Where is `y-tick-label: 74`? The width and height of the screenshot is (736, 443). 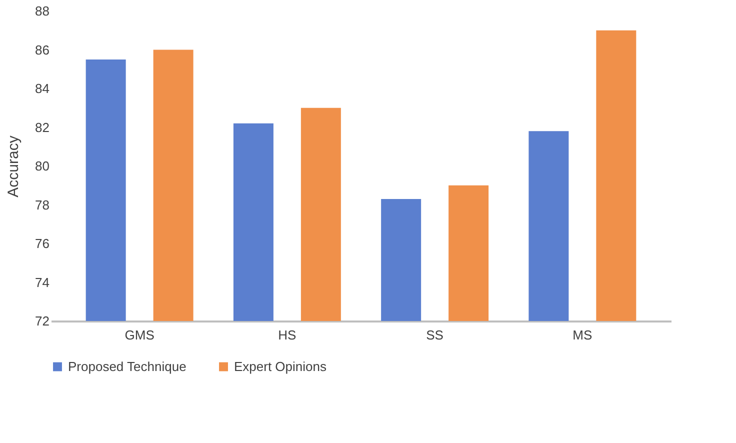 y-tick-label: 74 is located at coordinates (42, 282).